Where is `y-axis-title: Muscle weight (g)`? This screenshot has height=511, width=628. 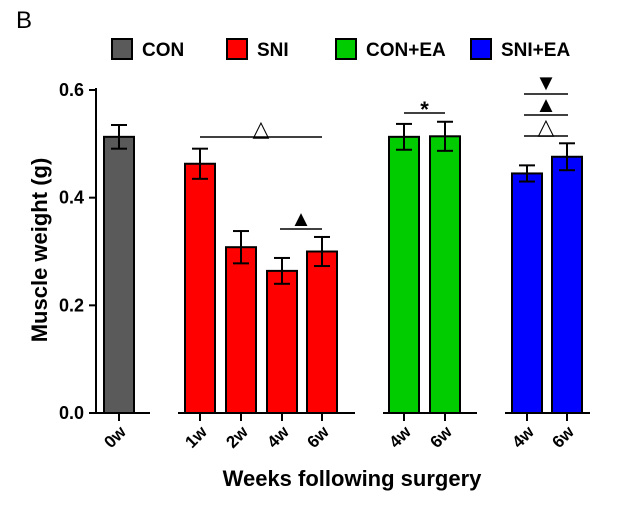 y-axis-title: Muscle weight (g) is located at coordinates (39, 250).